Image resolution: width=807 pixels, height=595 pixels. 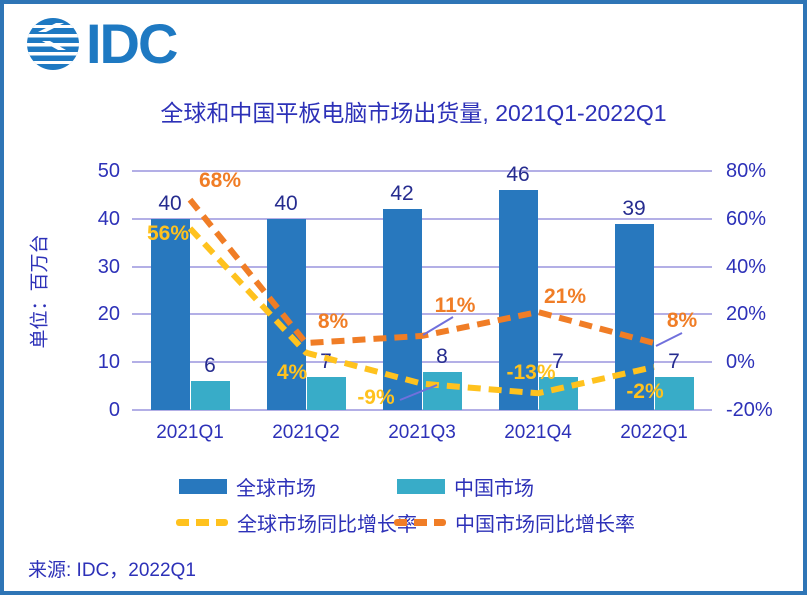 I want to click on line-value-label: -13%, so click(x=531, y=373).